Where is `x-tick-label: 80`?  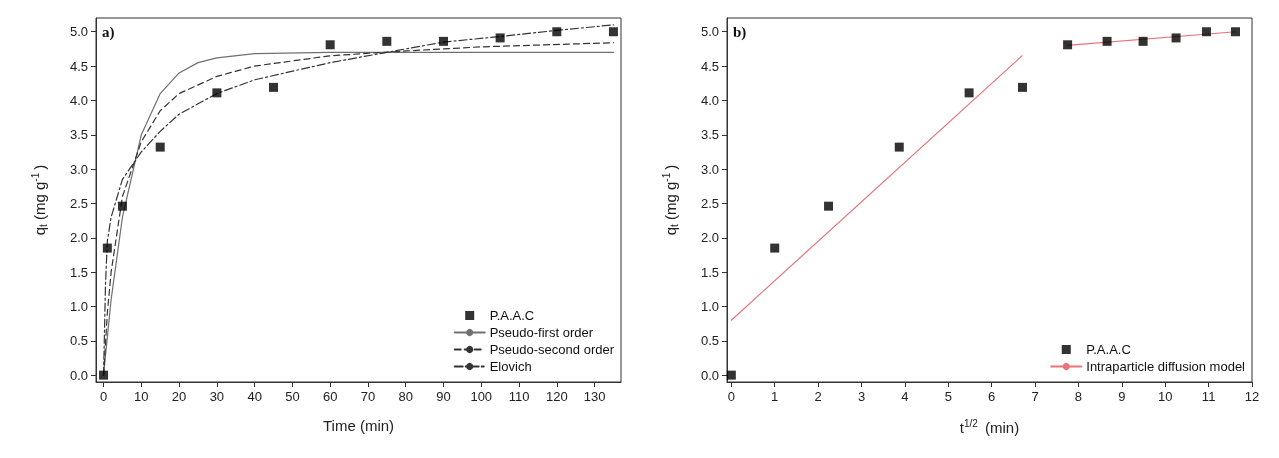
x-tick-label: 80 is located at coordinates (405, 396).